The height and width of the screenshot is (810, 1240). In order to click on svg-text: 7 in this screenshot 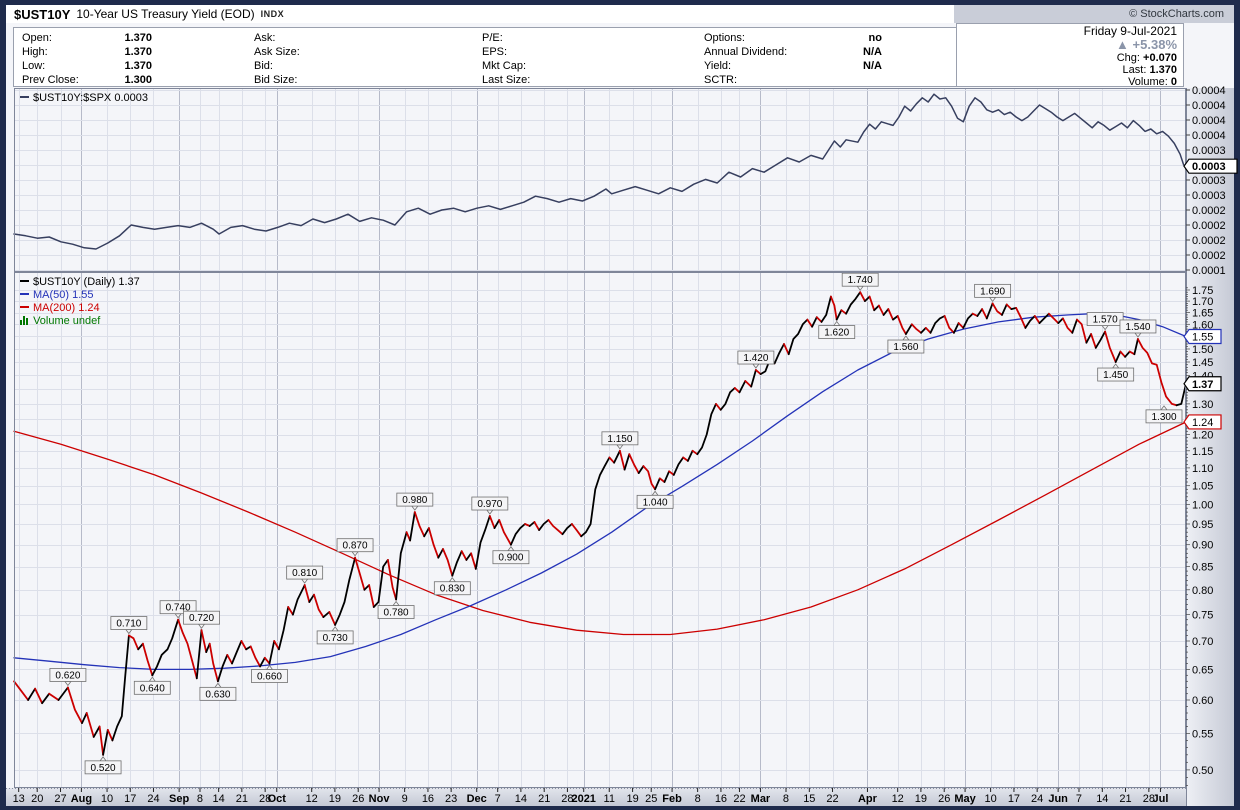, I will do `click(1079, 799)`.